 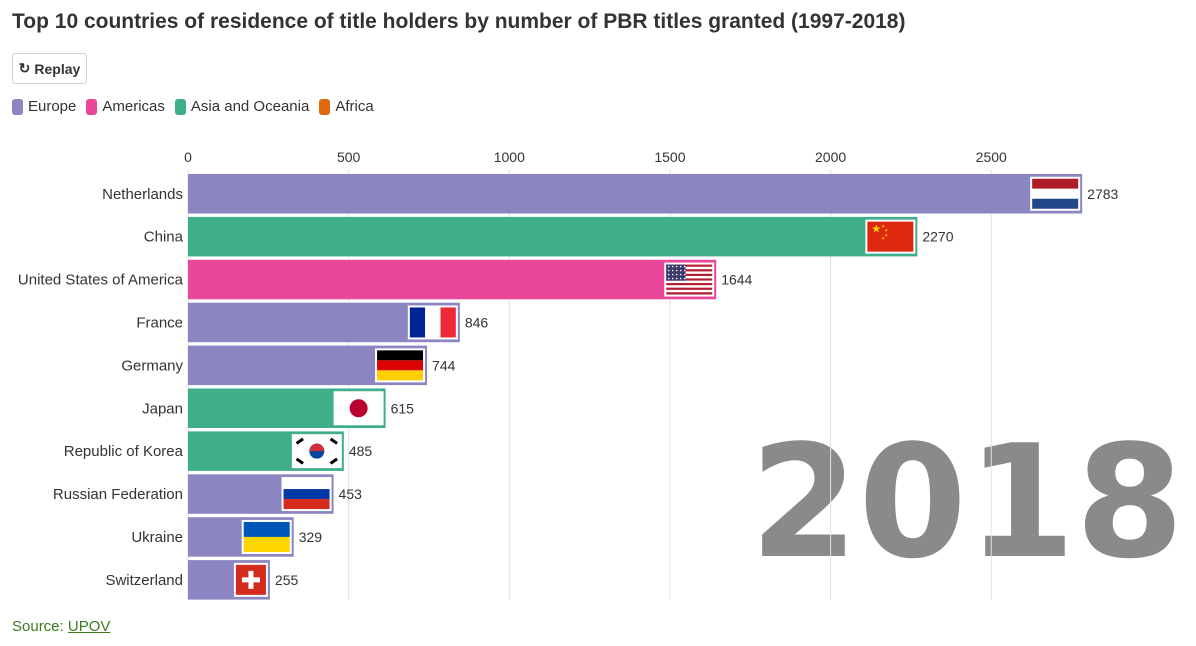 What do you see at coordinates (218, 451) in the screenshot?
I see `bar-group: Republic of Korea 485` at bounding box center [218, 451].